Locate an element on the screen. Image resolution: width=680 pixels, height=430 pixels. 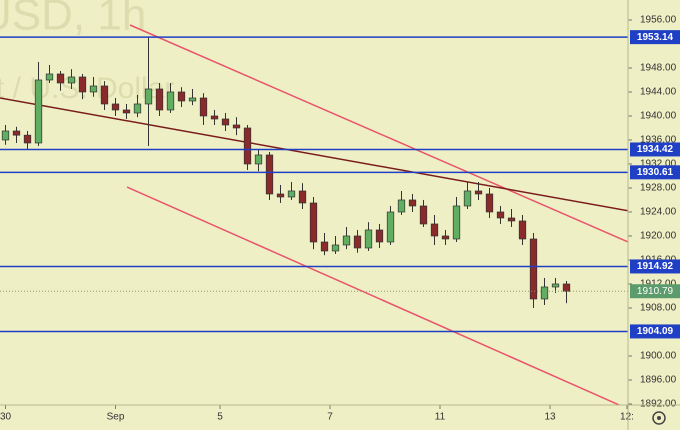
settings-icon is located at coordinates (659, 418).